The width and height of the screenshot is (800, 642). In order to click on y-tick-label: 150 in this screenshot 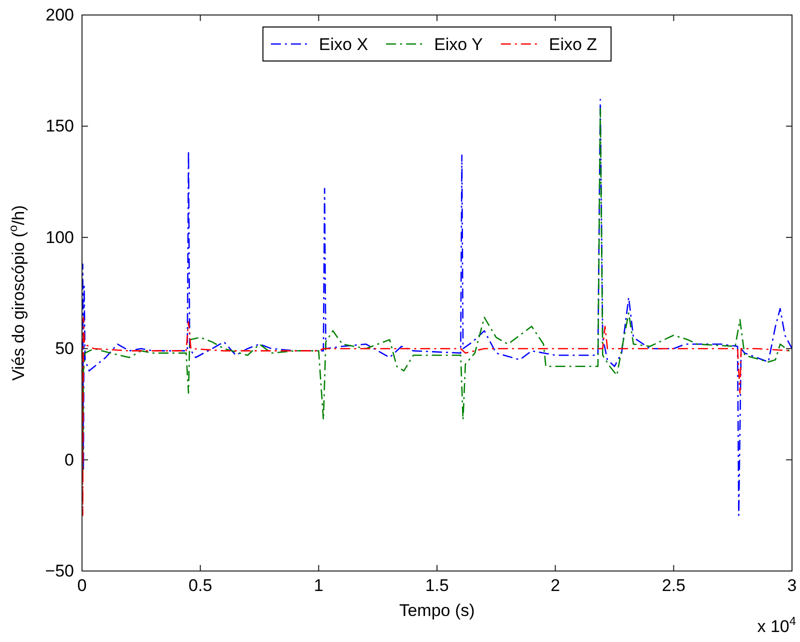, I will do `click(60, 126)`.